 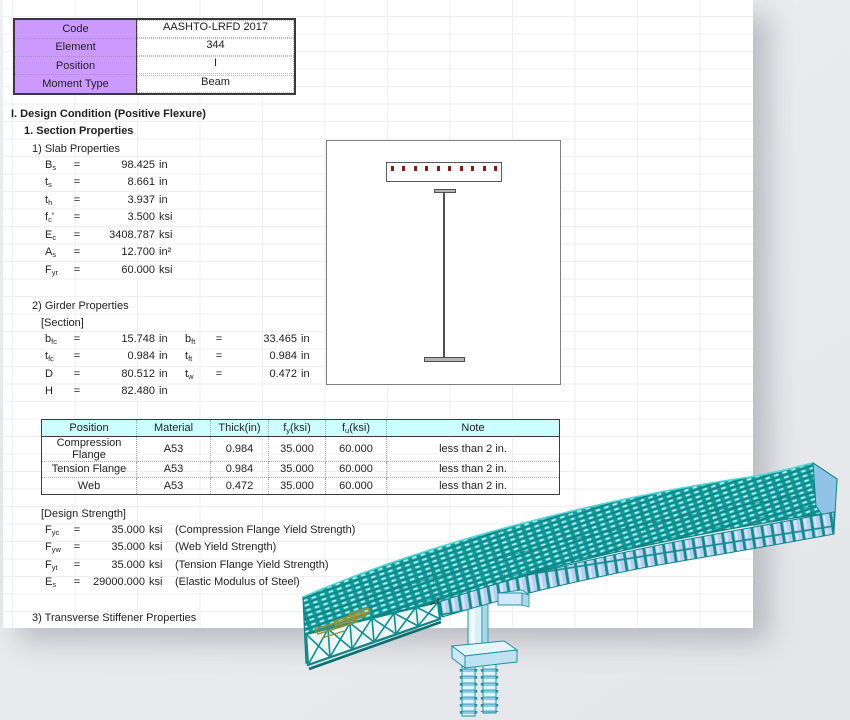 I want to click on info-value-position: I, so click(x=215, y=65).